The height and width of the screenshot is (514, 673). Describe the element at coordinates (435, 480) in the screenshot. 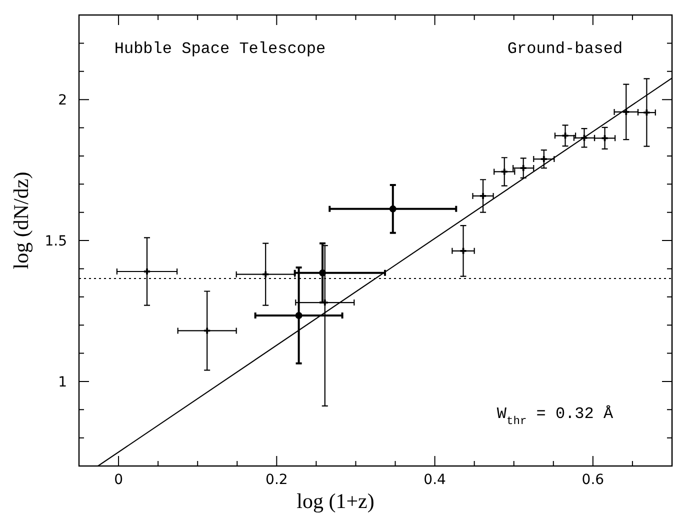

I see `x-tick-label: 0.4` at that location.